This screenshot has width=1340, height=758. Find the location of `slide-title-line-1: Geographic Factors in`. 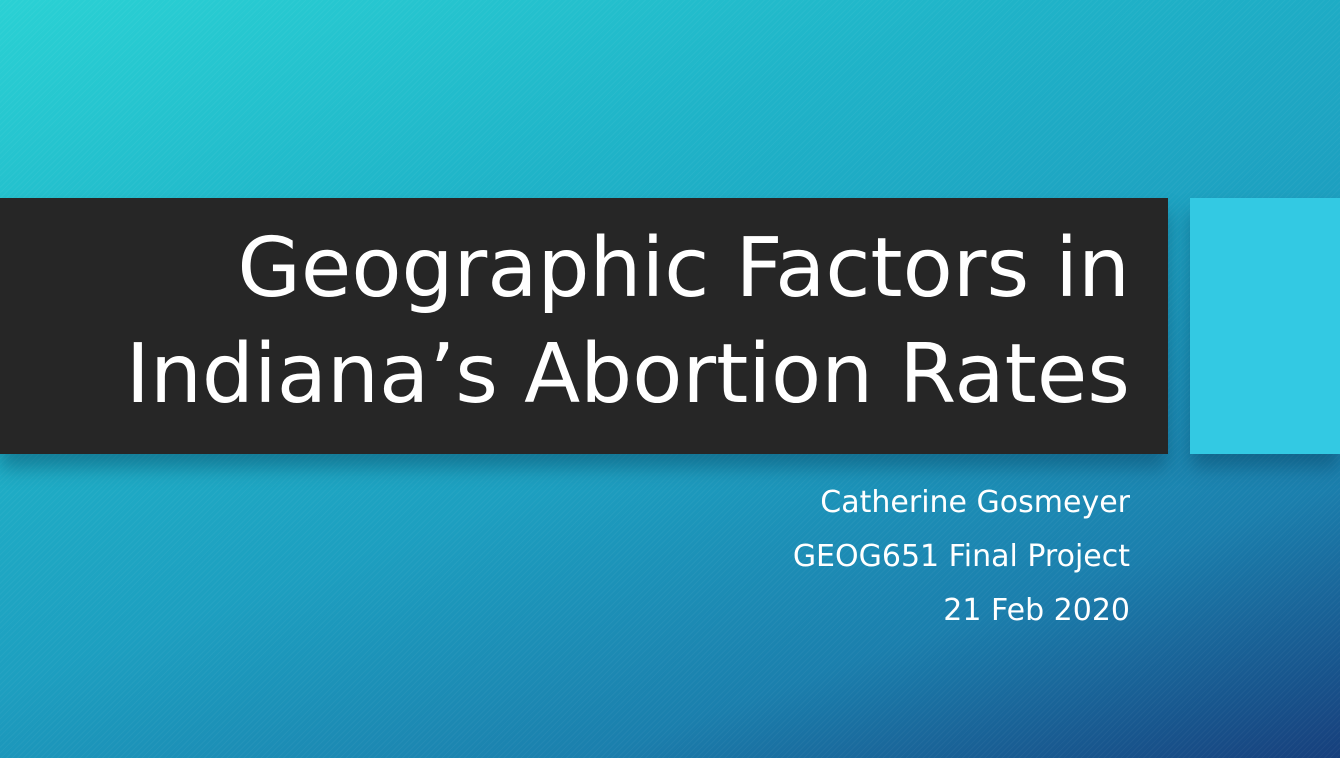

slide-title-line-1: Geographic Factors in is located at coordinates (683, 268).